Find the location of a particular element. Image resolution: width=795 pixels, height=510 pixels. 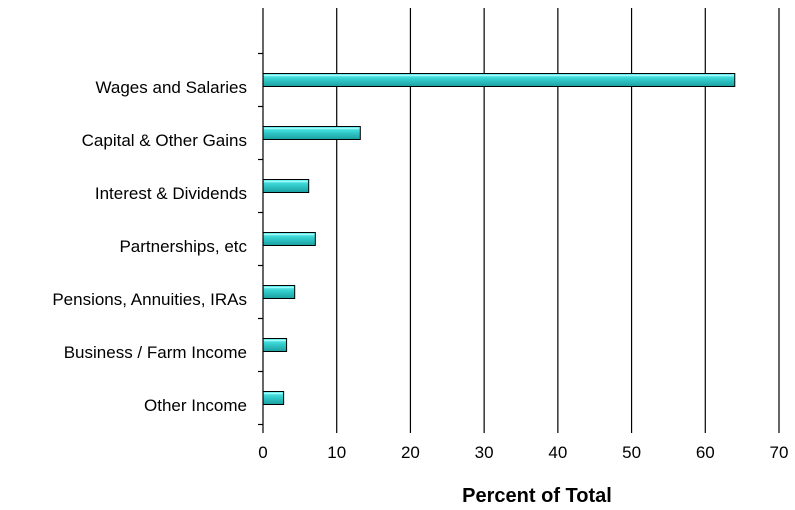

category-label: Other Income is located at coordinates (195, 405).